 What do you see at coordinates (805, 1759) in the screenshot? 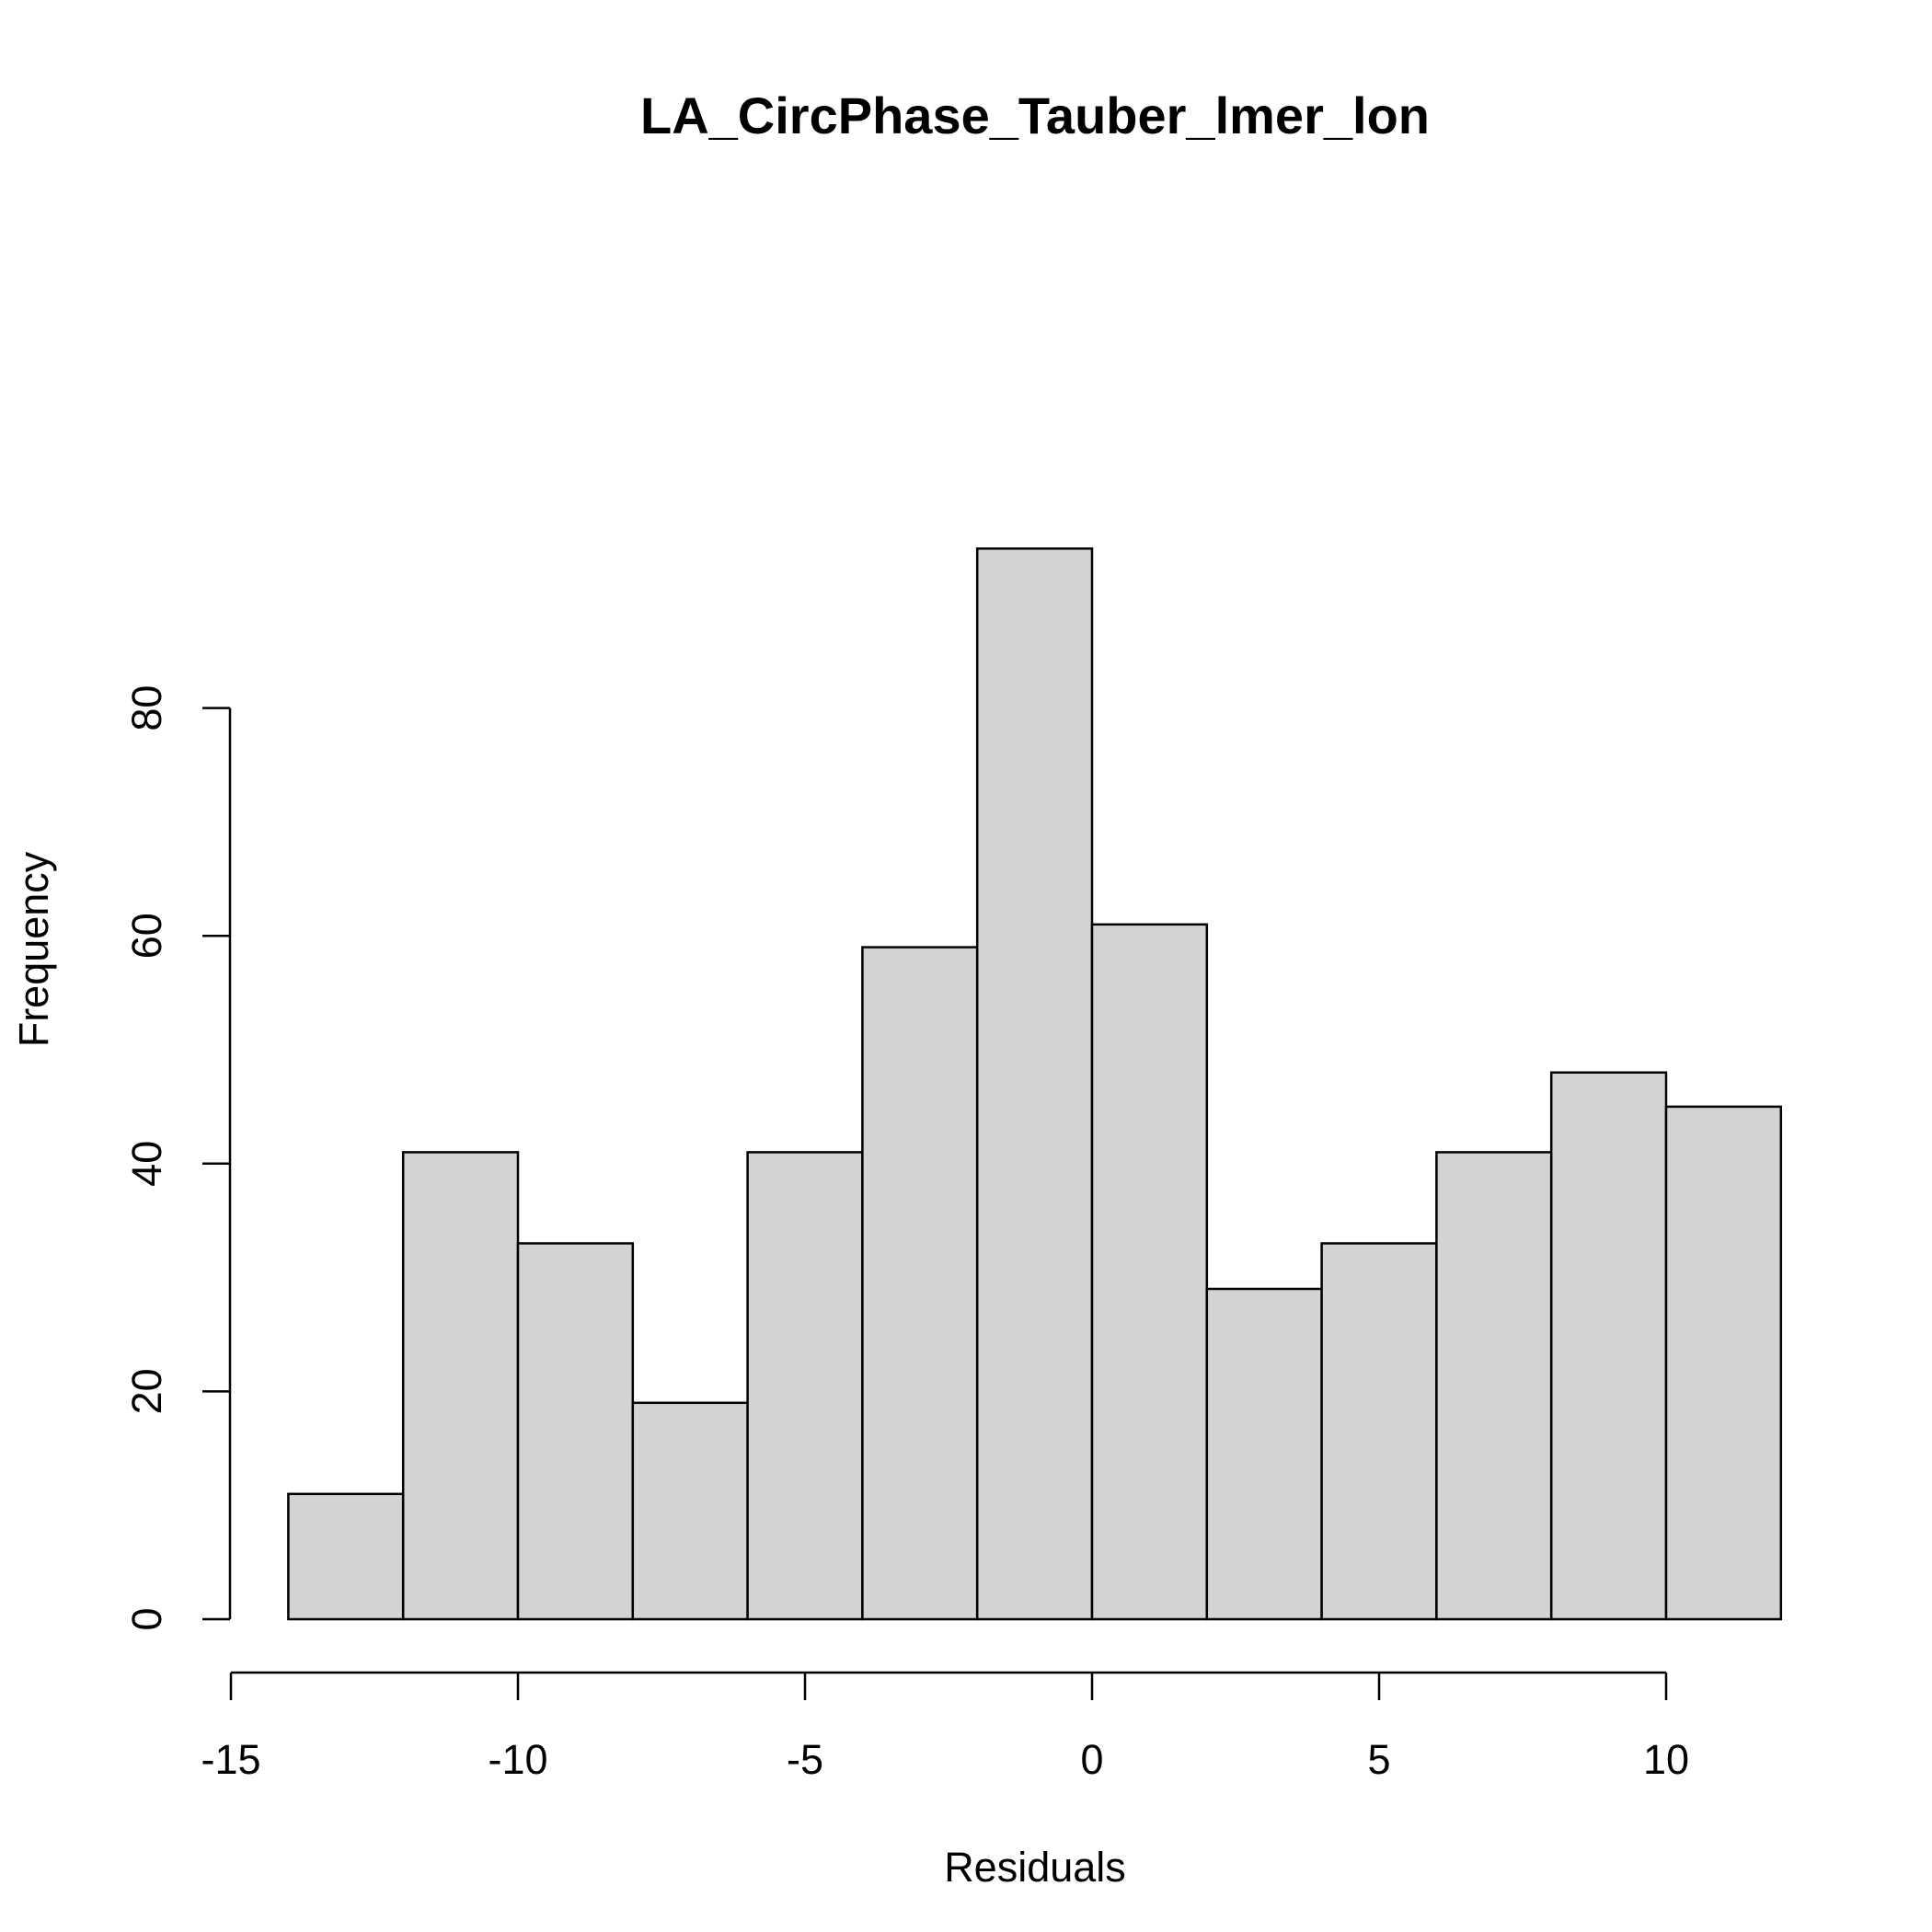
I see `x-tick-label: -5` at bounding box center [805, 1759].